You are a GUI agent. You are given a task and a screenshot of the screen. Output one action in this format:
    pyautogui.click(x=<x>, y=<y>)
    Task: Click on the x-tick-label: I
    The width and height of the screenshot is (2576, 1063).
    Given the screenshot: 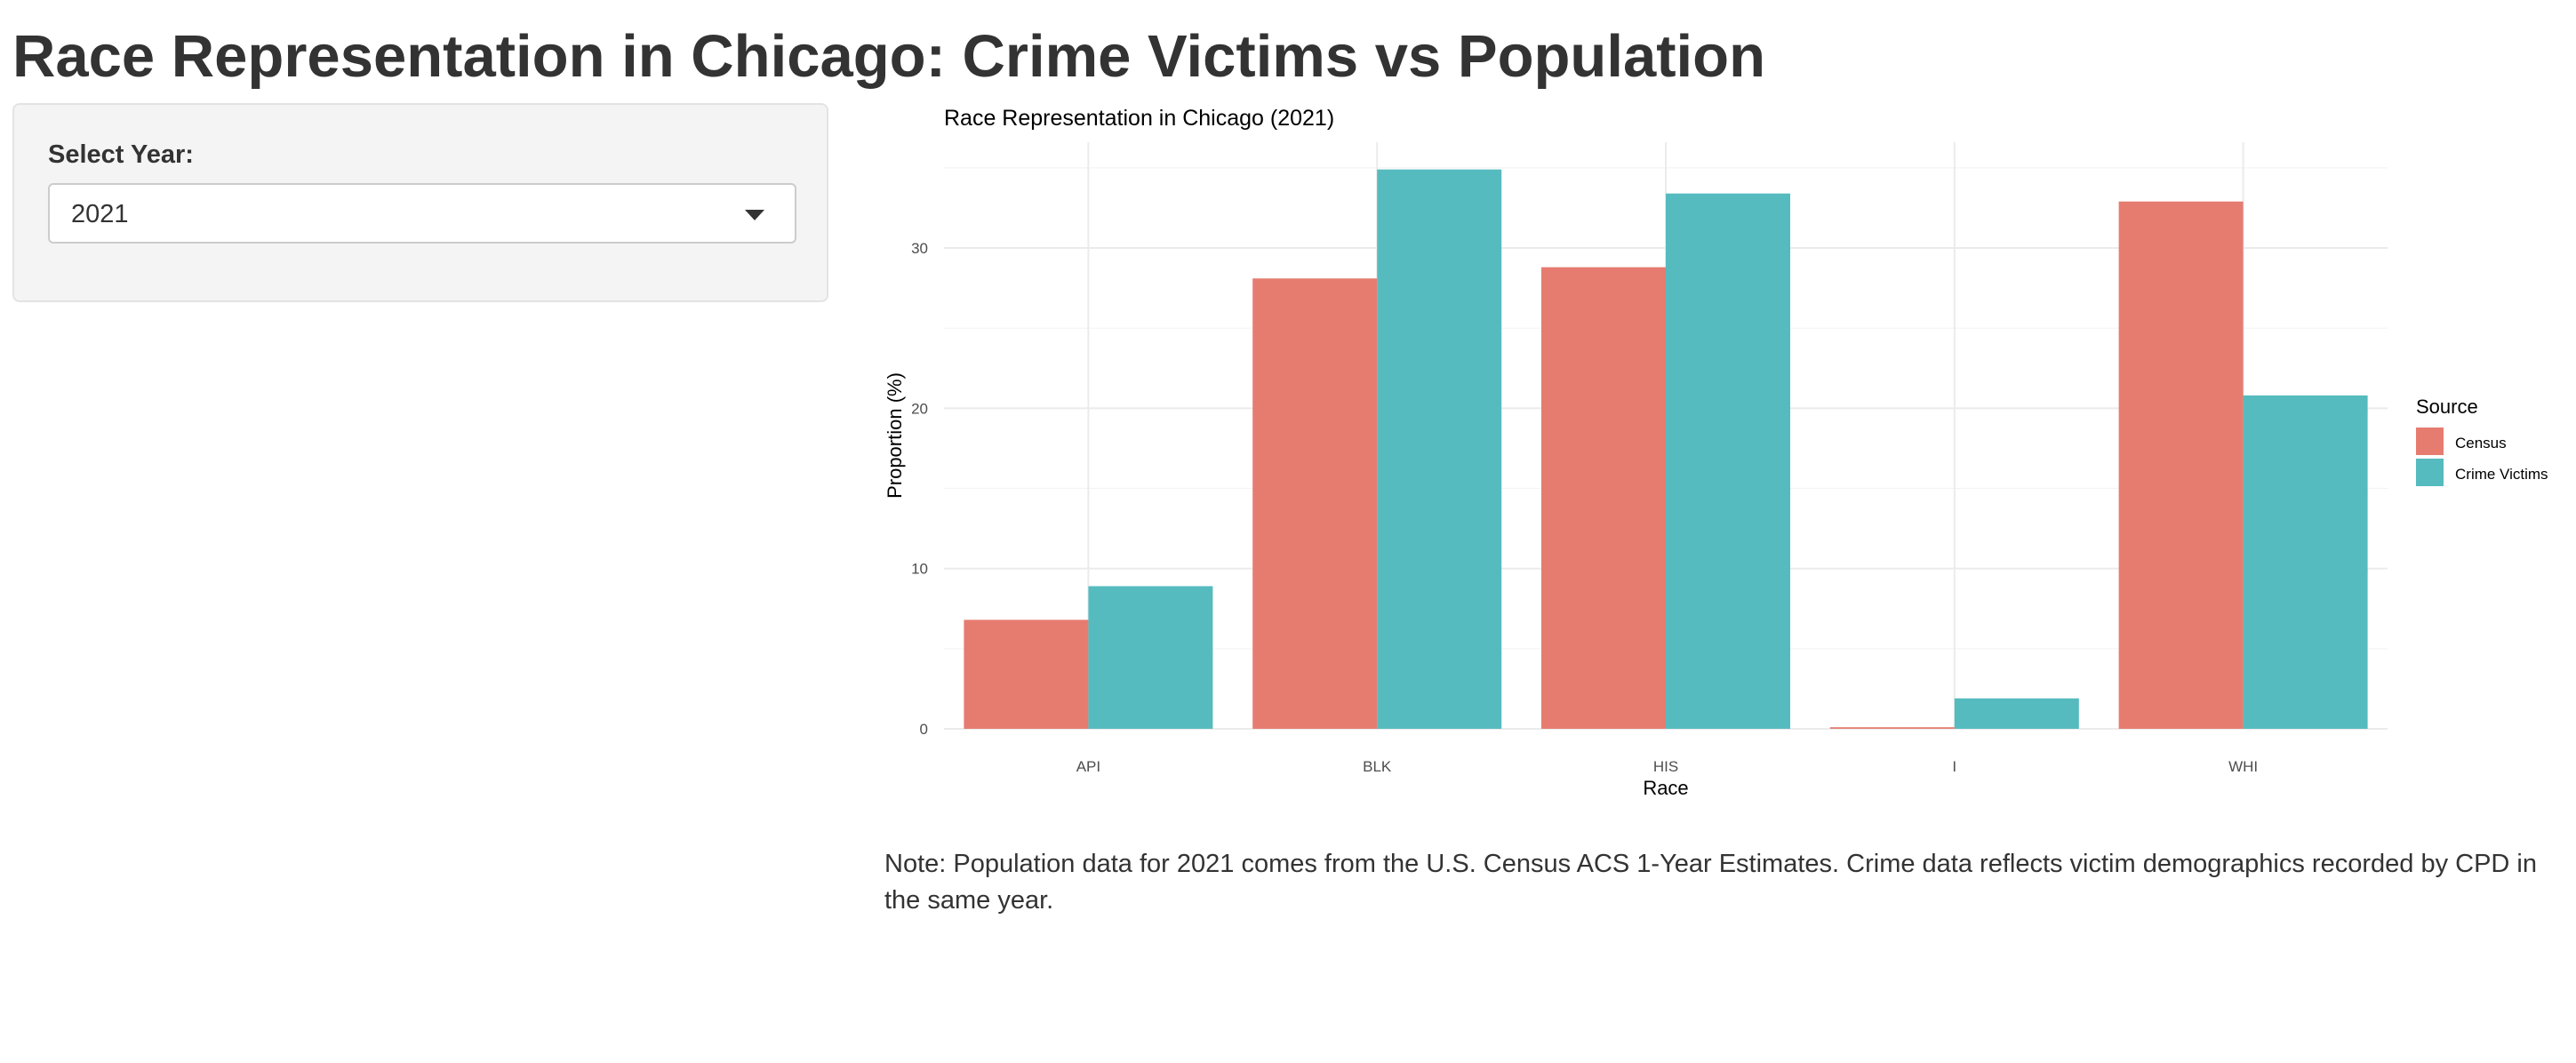 What is the action you would take?
    pyautogui.click(x=1954, y=766)
    